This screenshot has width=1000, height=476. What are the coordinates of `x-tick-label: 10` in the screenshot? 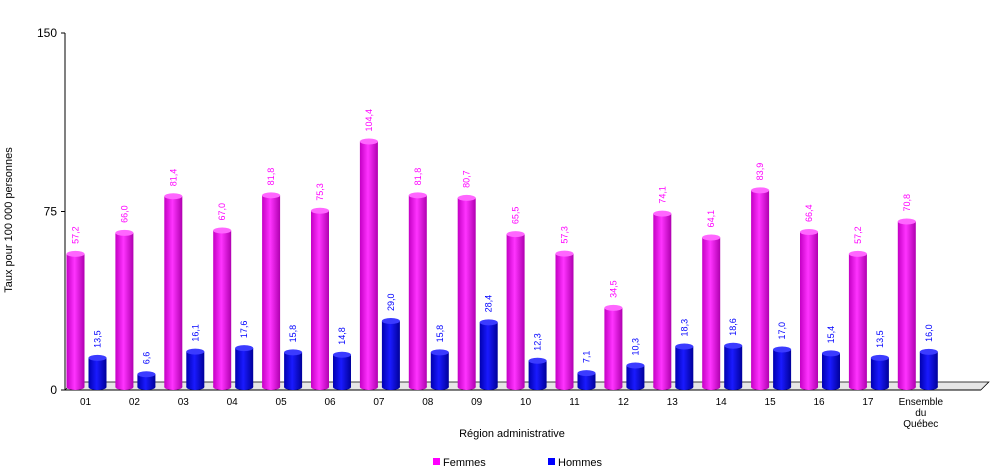 It's located at (526, 402).